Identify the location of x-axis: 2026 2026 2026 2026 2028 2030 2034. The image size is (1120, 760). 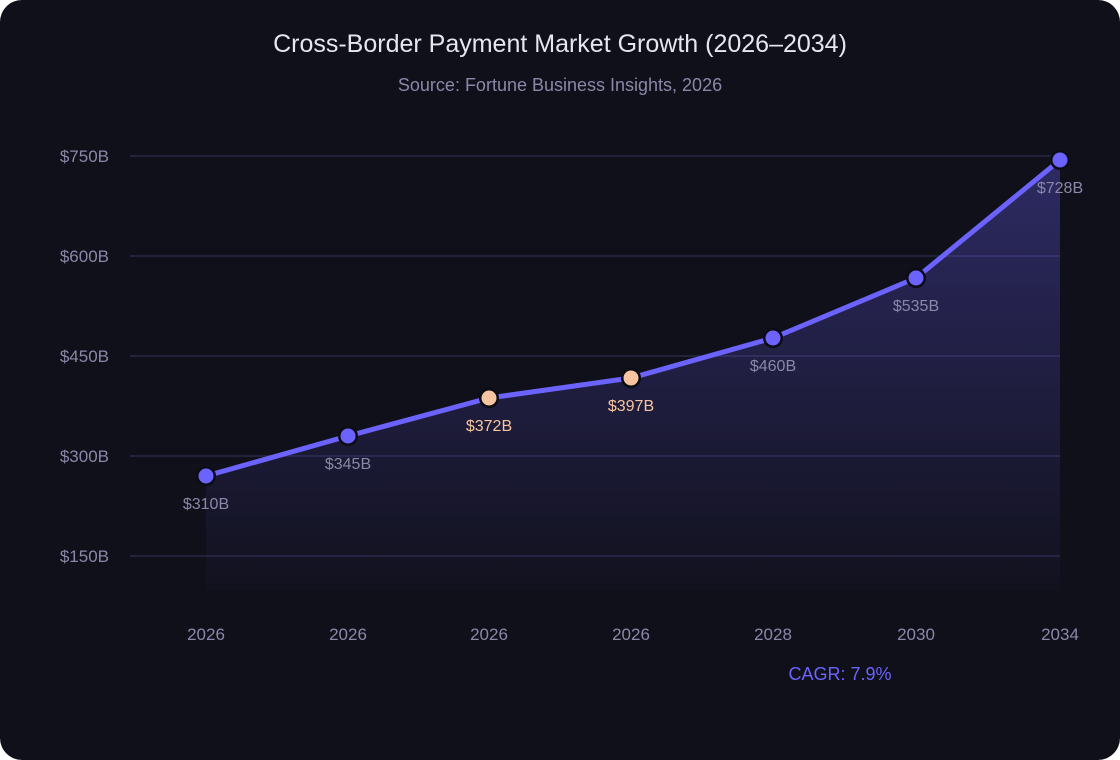
(633, 634).